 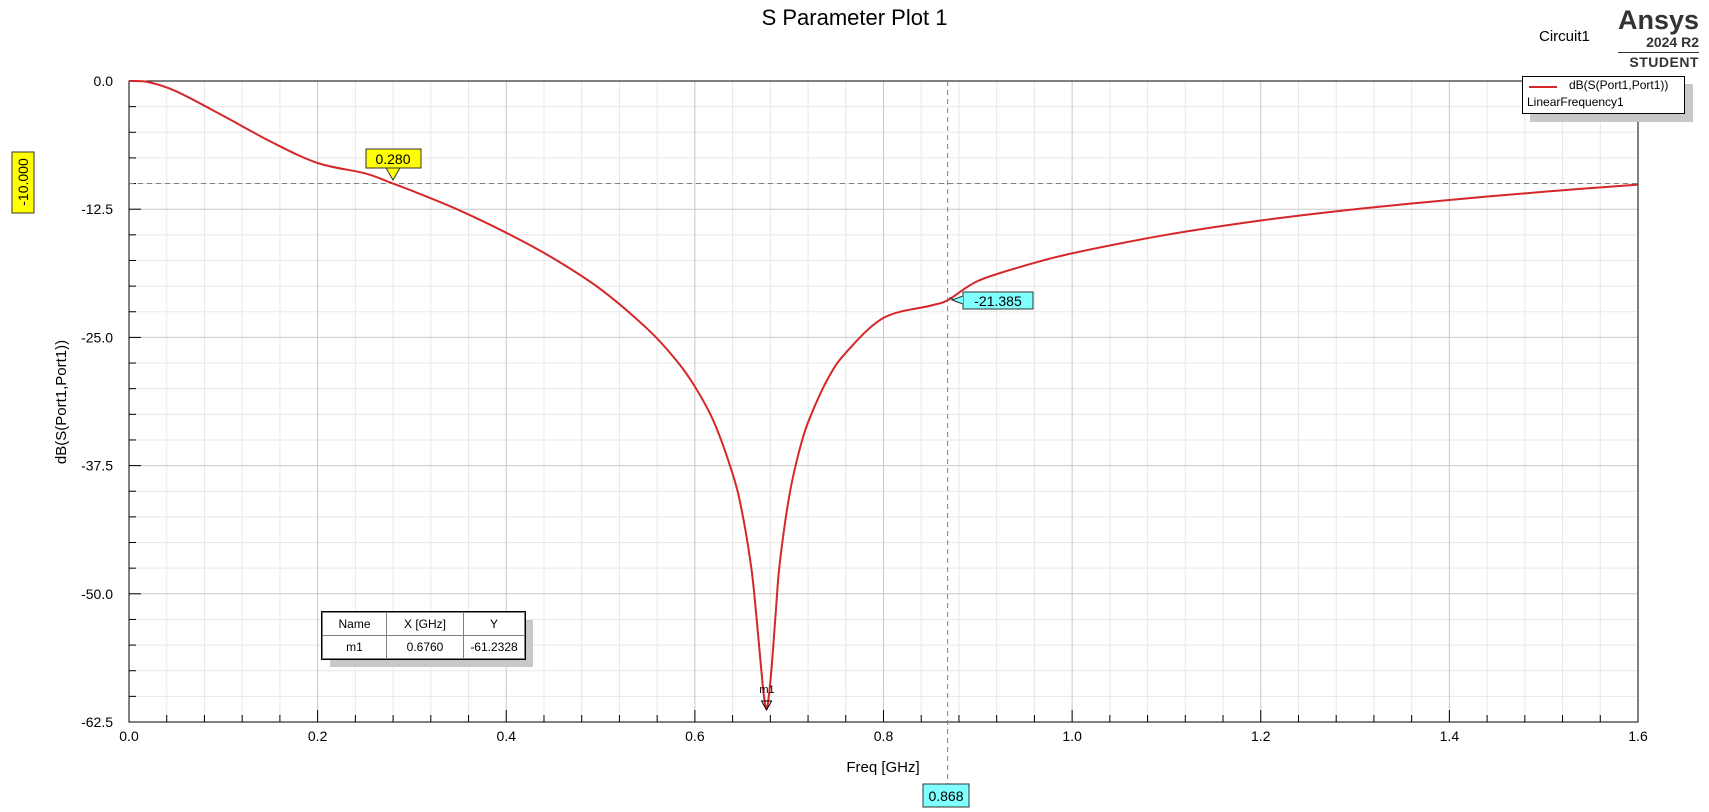 I want to click on x-tick-label: 0.8, so click(x=884, y=736).